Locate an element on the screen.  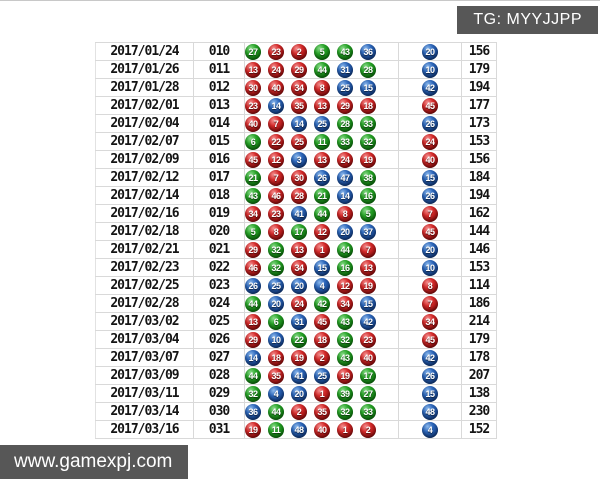
drawn-balls-cell: 40 7 14 25 28 33 is located at coordinates (321, 123).